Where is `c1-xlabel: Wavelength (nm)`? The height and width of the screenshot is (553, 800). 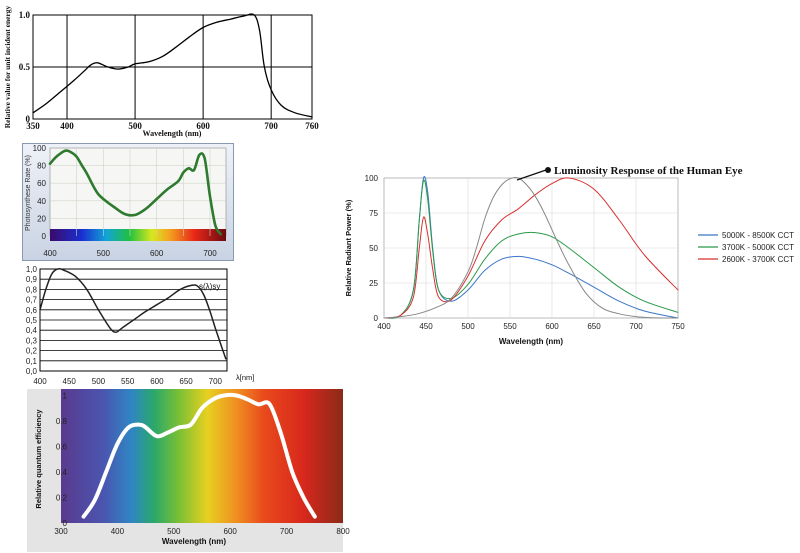
c1-xlabel: Wavelength (nm) is located at coordinates (172, 133).